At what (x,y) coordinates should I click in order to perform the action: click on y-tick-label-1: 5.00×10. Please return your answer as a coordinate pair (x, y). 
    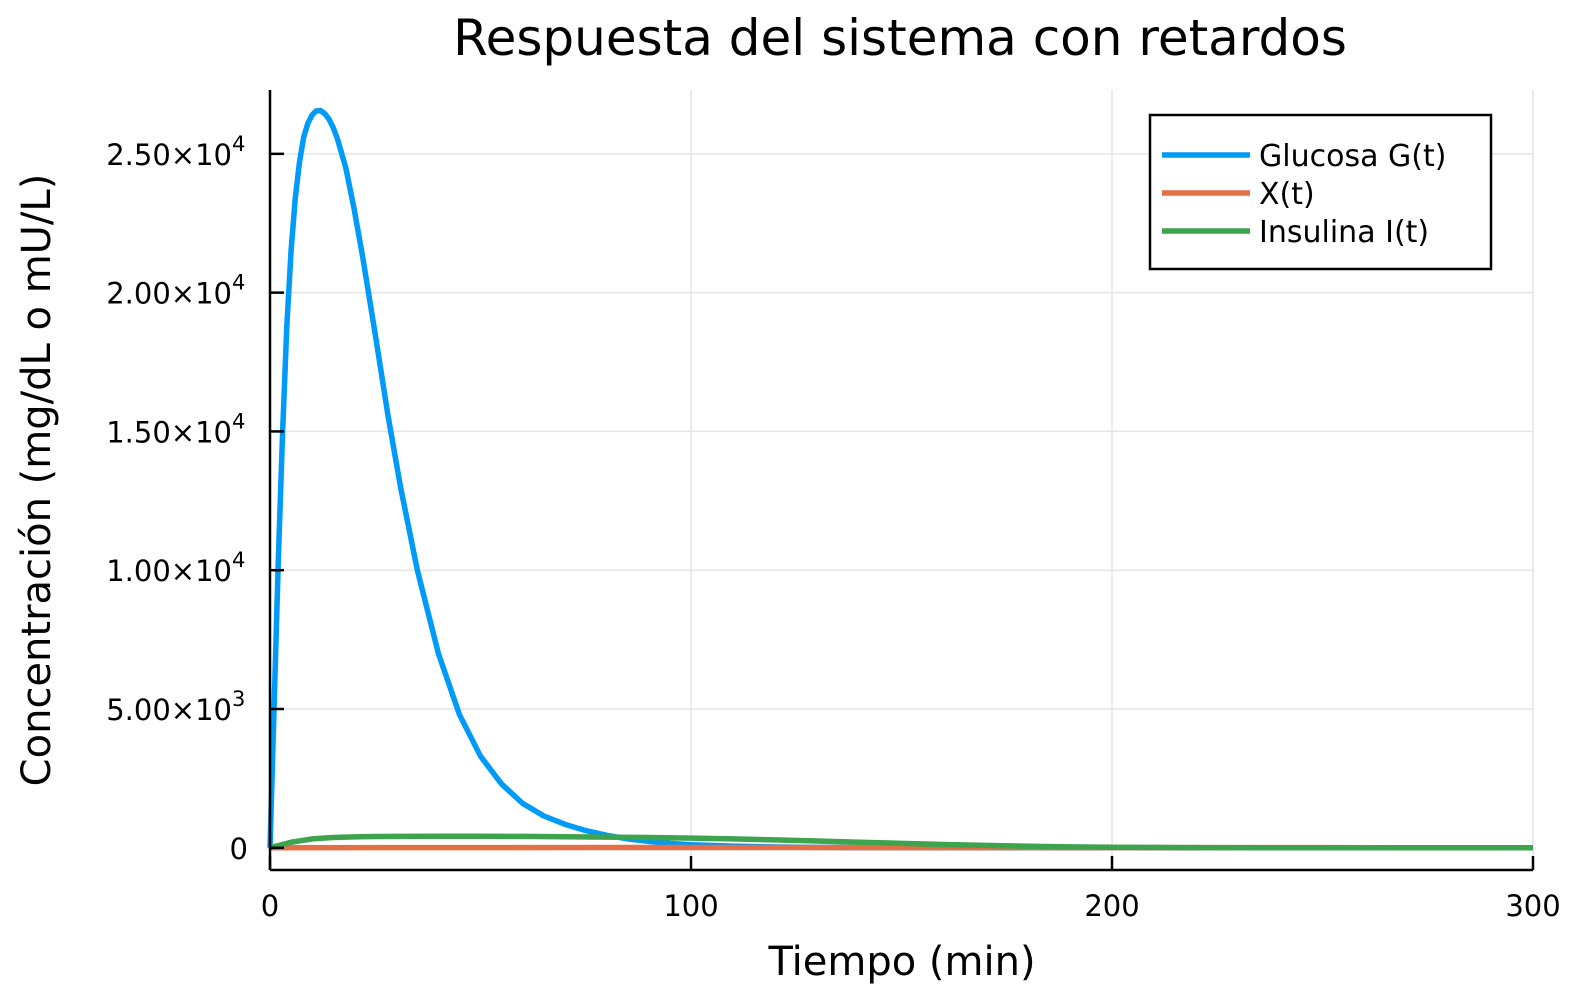
    Looking at the image, I should click on (169, 710).